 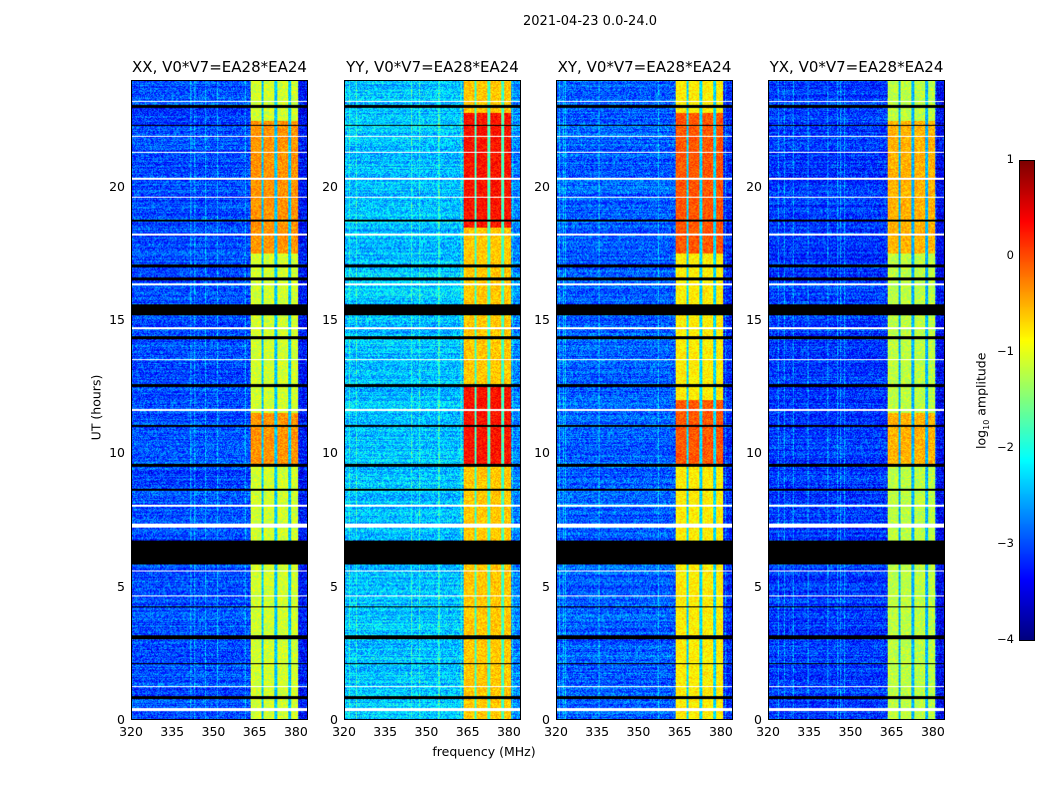 What do you see at coordinates (982, 400) in the screenshot?
I see `colorbar-label: log10 amplitude` at bounding box center [982, 400].